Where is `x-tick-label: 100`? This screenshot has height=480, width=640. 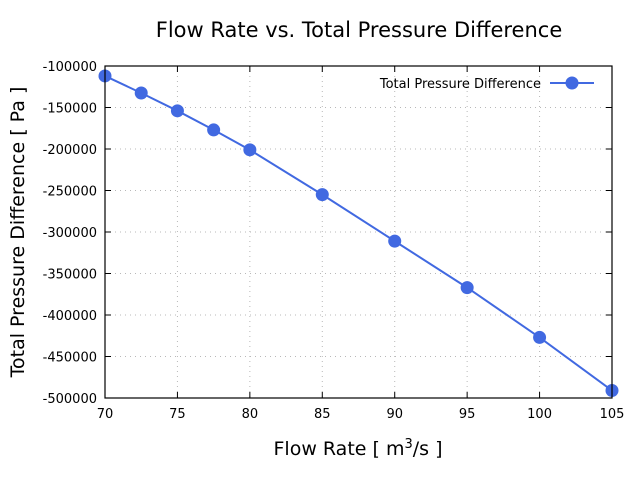
x-tick-label: 100 is located at coordinates (539, 414).